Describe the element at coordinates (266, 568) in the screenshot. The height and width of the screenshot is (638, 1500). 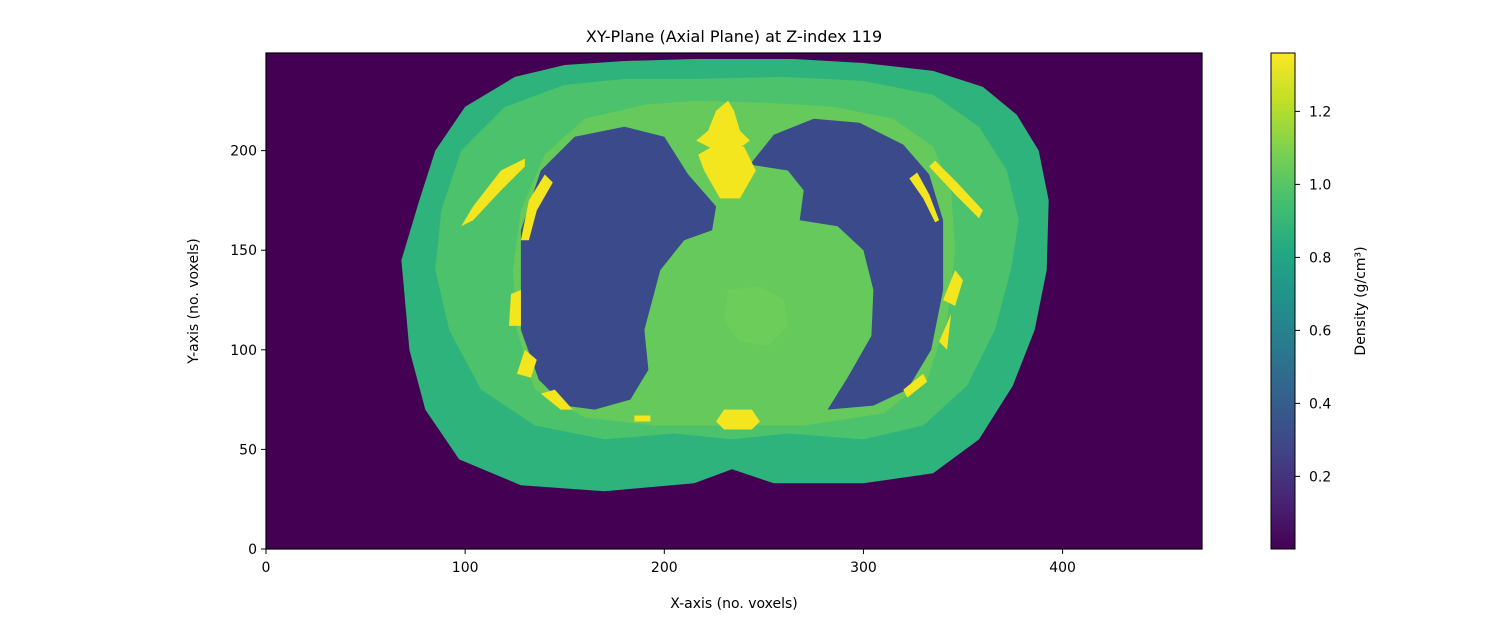
I see `x-tick-label: 0` at that location.